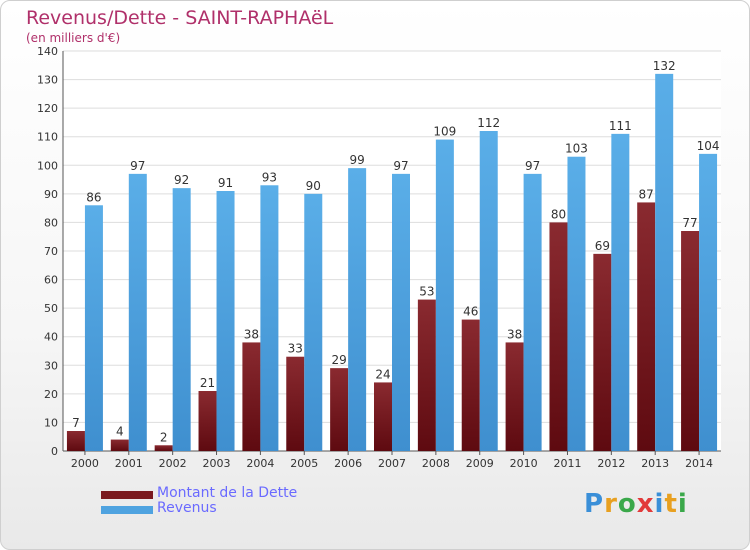 Image resolution: width=750 pixels, height=550 pixels. I want to click on data-label-dette: 24, so click(382, 374).